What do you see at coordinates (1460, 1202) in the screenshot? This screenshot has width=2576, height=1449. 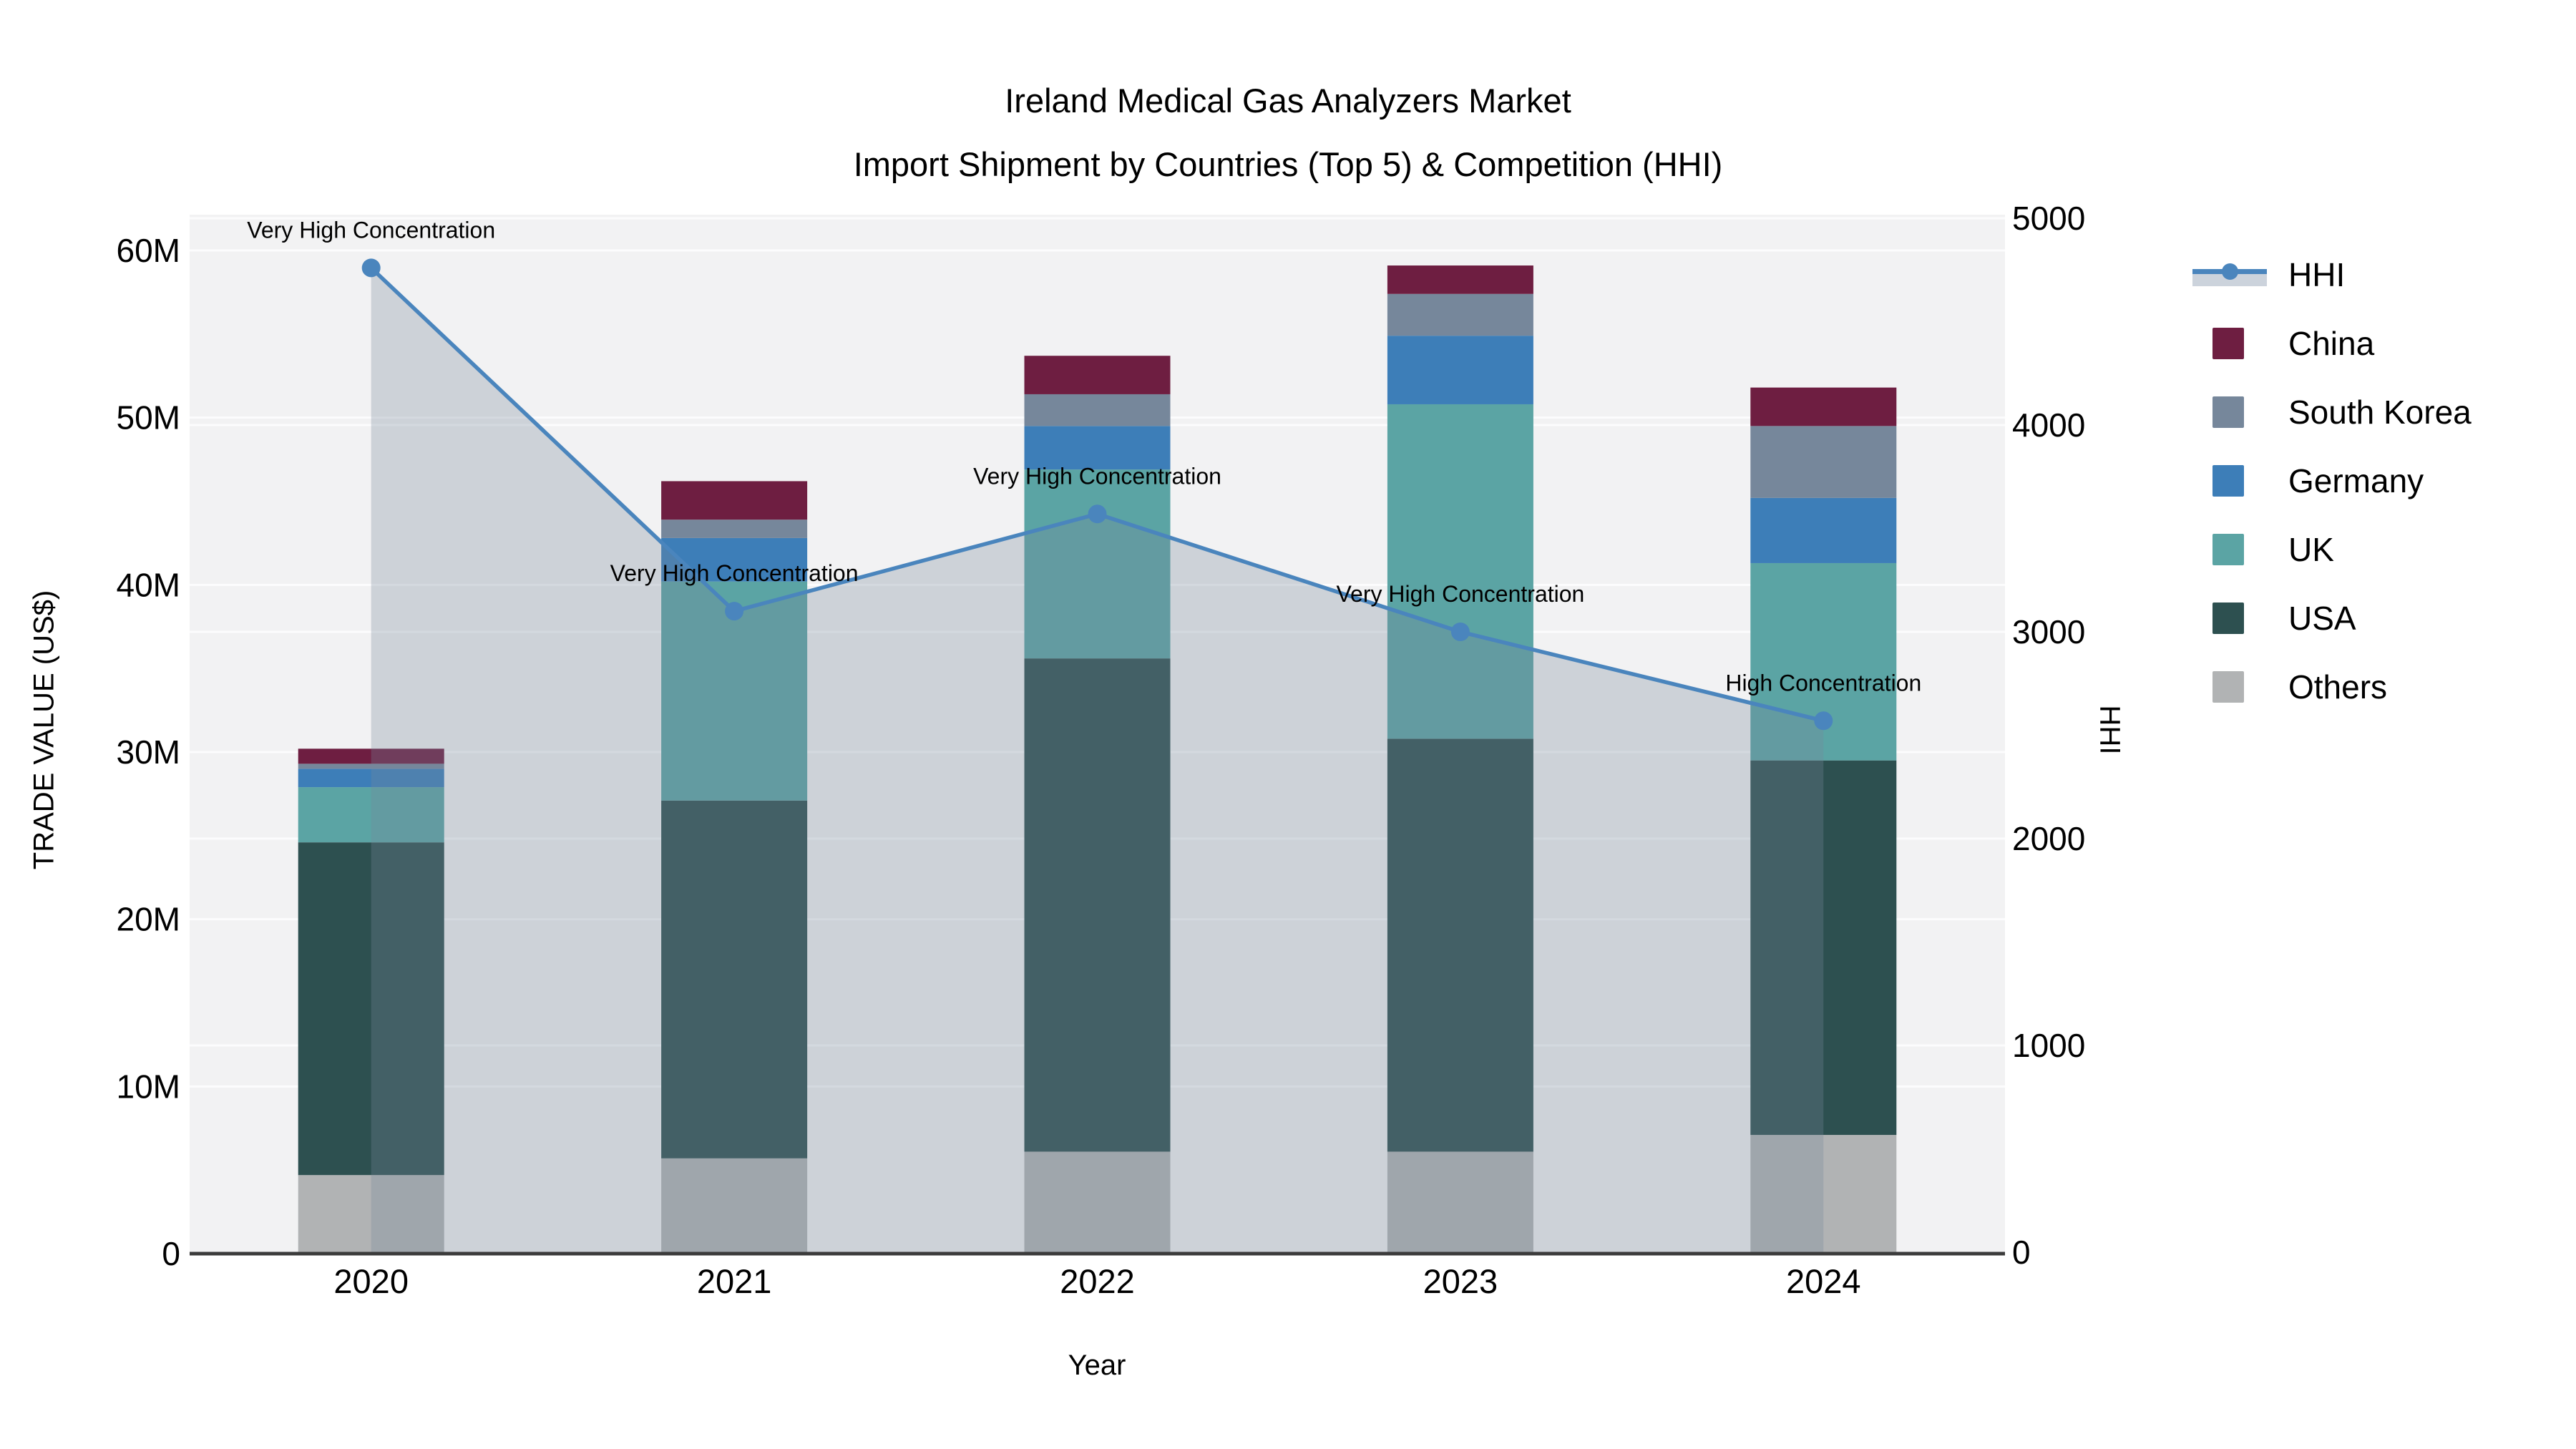 I see `bar-segment-others-2023` at bounding box center [1460, 1202].